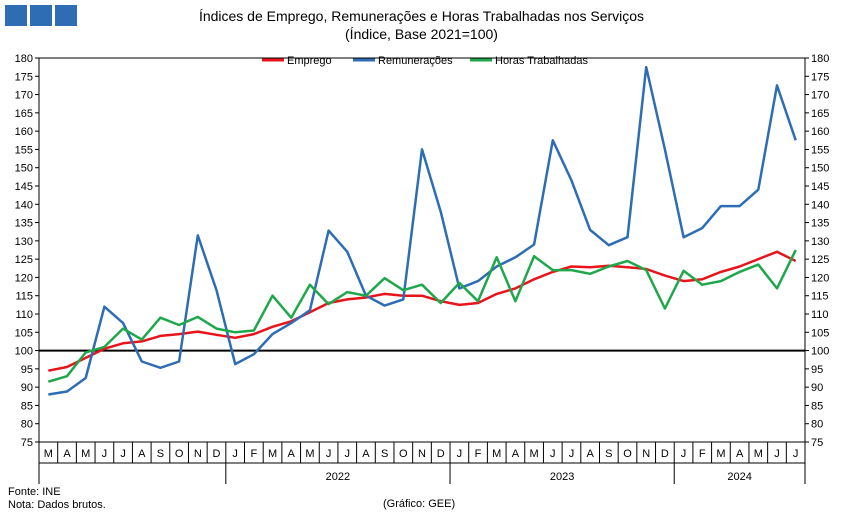  What do you see at coordinates (817, 425) in the screenshot?
I see `y-tick-label-right: 80` at bounding box center [817, 425].